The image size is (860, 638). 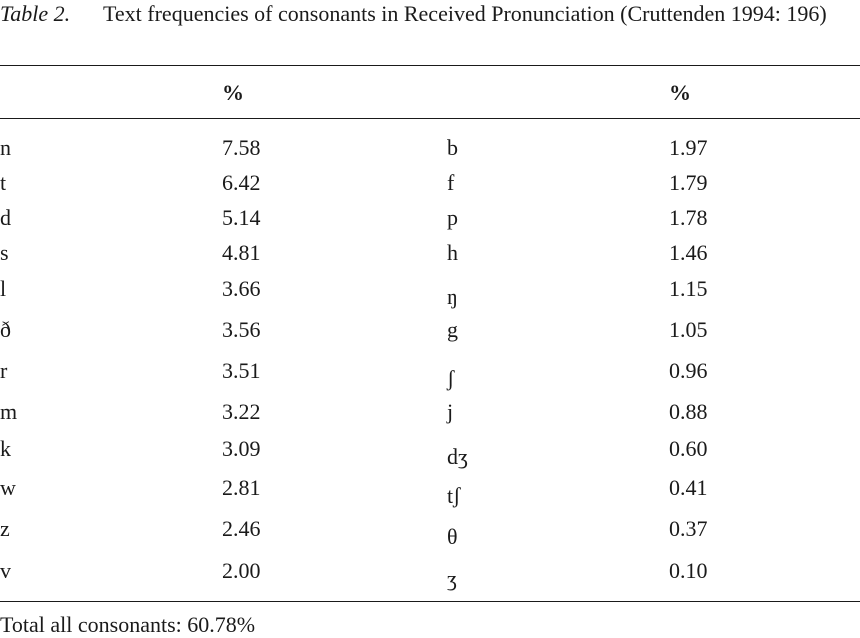 I want to click on consonant-symbol: ʃ, so click(x=451, y=378).